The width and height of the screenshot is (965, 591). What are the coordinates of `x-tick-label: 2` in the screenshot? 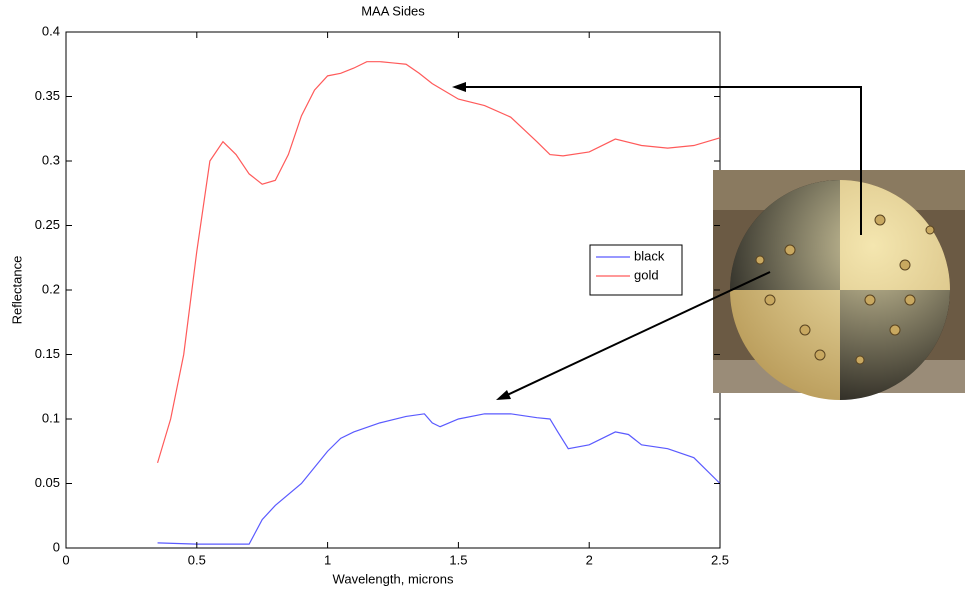 It's located at (589, 559).